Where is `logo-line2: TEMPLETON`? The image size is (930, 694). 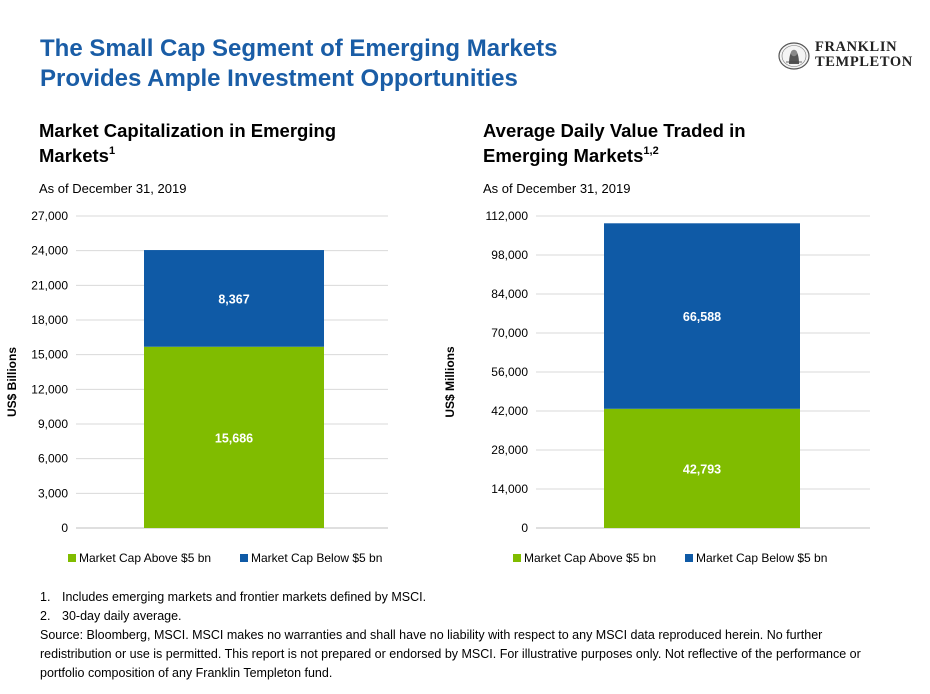 logo-line2: TEMPLETON is located at coordinates (864, 62).